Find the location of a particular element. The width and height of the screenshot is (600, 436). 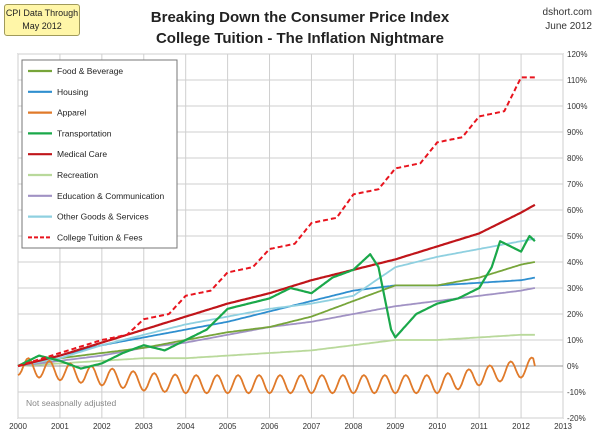

cpi-badge-line1: CPI Data Through is located at coordinates (42, 13).